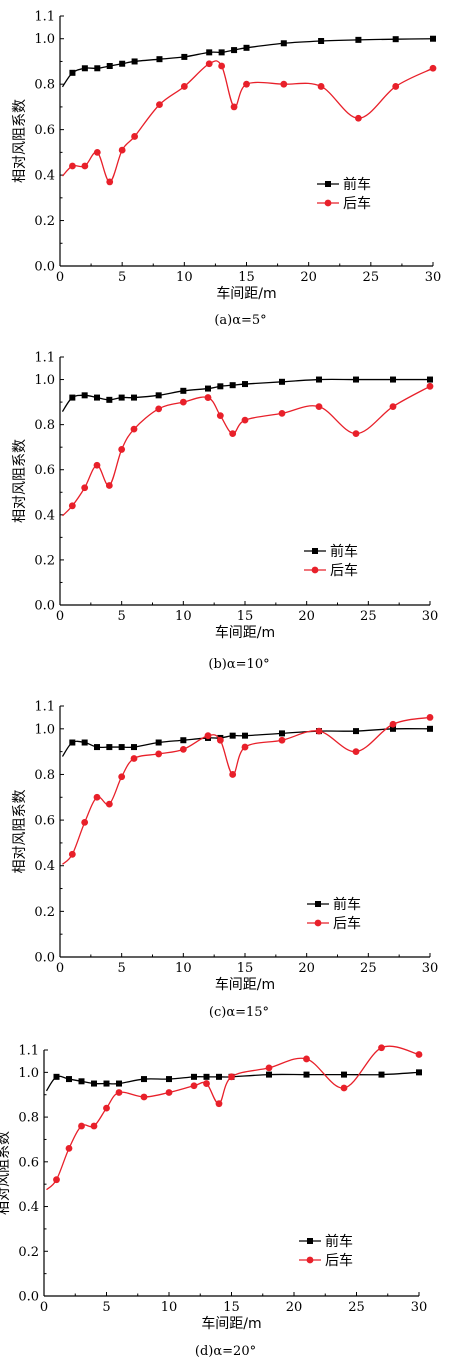  Describe the element at coordinates (225, 1351) in the screenshot. I see `chart-caption: (d)α=20°` at that location.